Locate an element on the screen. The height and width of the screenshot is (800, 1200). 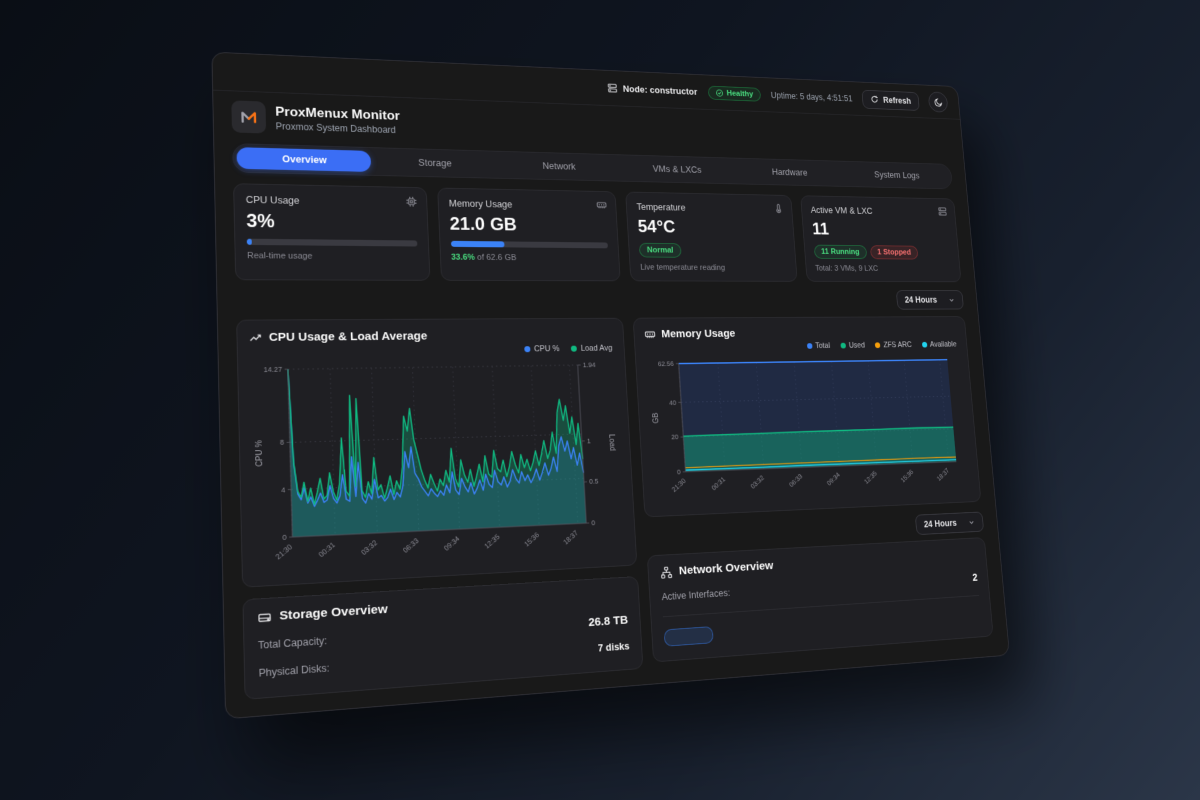
svg-text: 8 is located at coordinates (282, 444).